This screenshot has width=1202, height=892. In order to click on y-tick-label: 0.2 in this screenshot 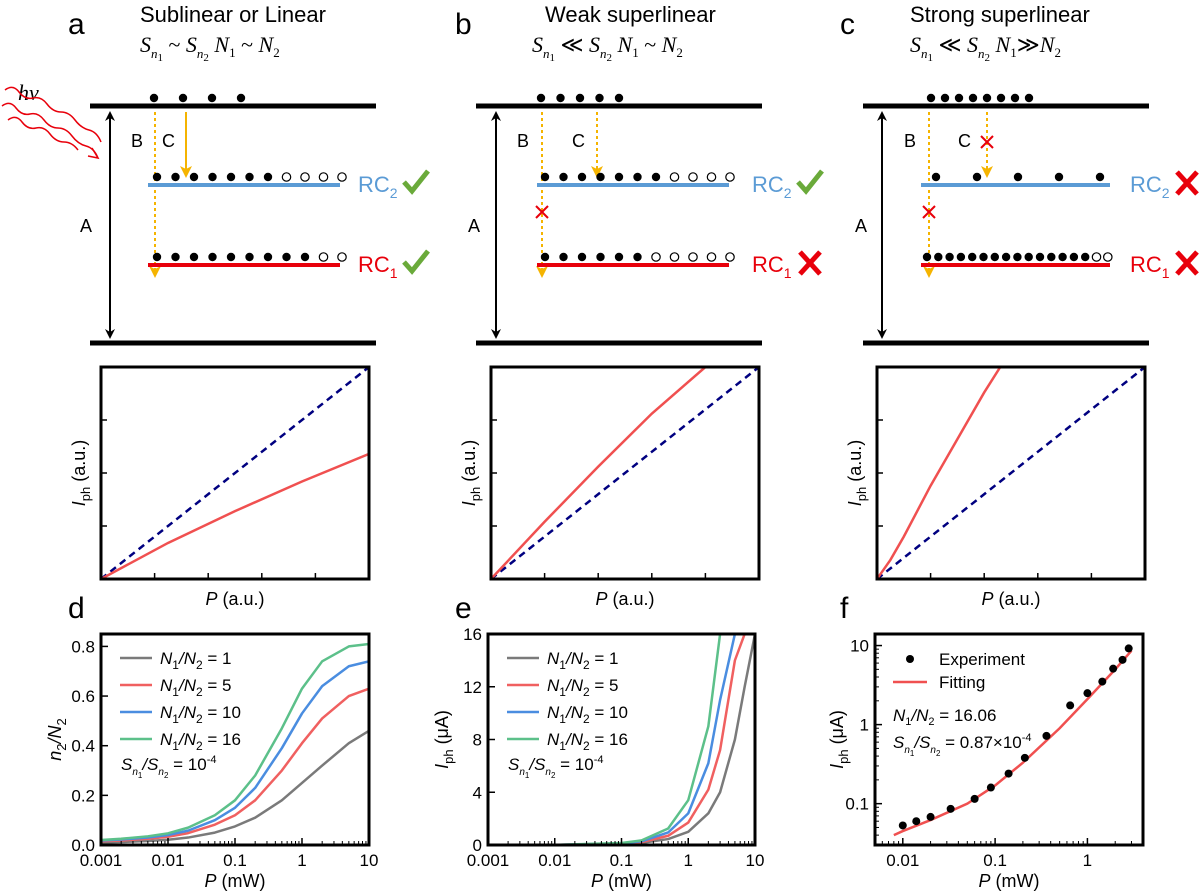, I will do `click(83, 795)`.